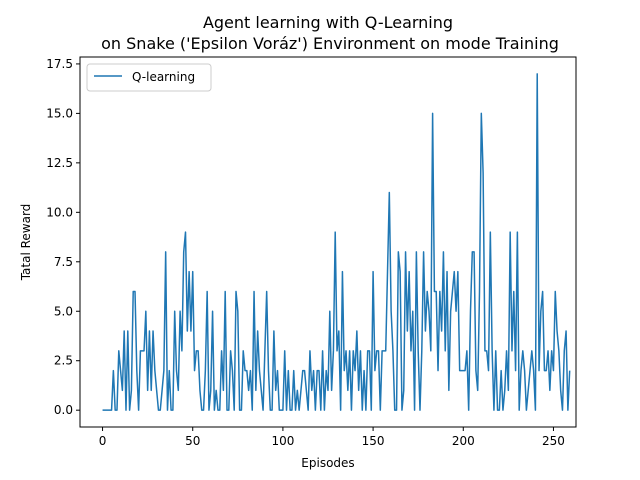 The width and height of the screenshot is (640, 480). Describe the element at coordinates (192, 441) in the screenshot. I see `x-tick-label: 50` at that location.